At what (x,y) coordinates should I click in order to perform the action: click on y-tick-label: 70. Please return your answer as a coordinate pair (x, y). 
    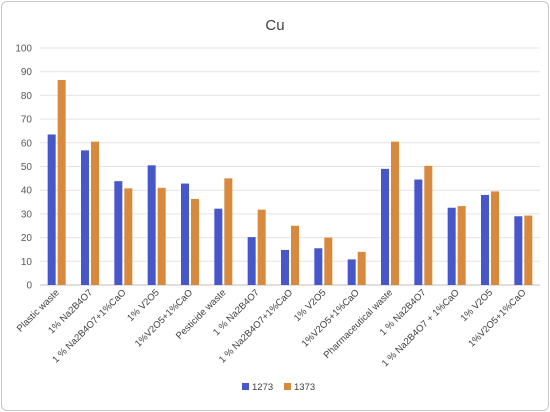
    Looking at the image, I should click on (27, 120).